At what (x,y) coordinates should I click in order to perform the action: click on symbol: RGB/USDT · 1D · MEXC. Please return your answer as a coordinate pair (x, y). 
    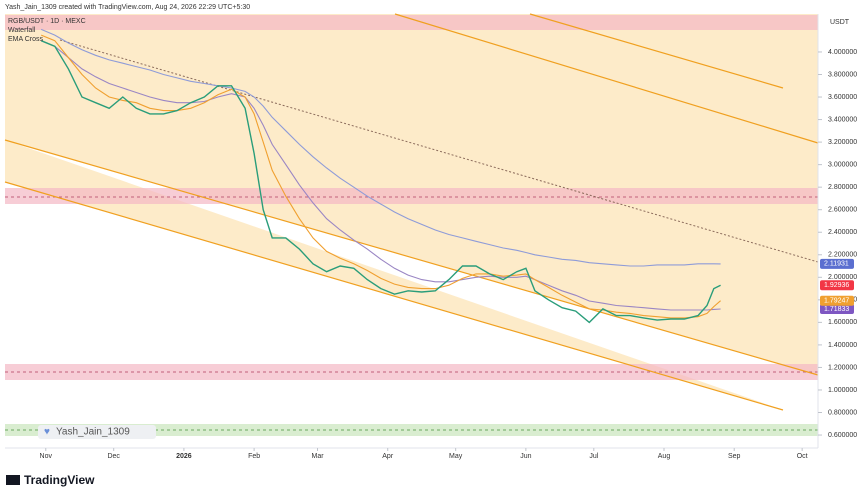
    Looking at the image, I should click on (47, 21).